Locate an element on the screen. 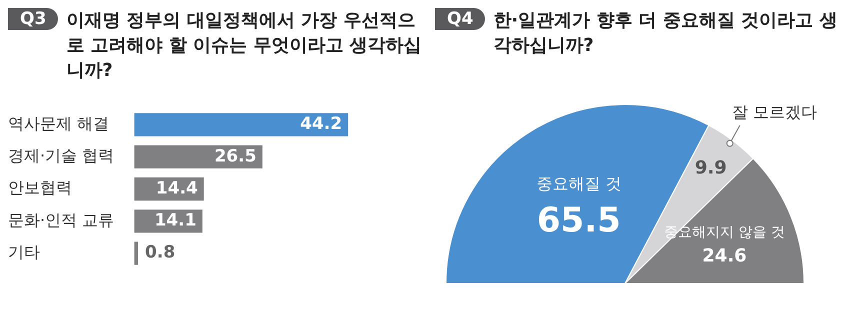 The image size is (860, 330). data-label: 9.9 is located at coordinates (710, 168).